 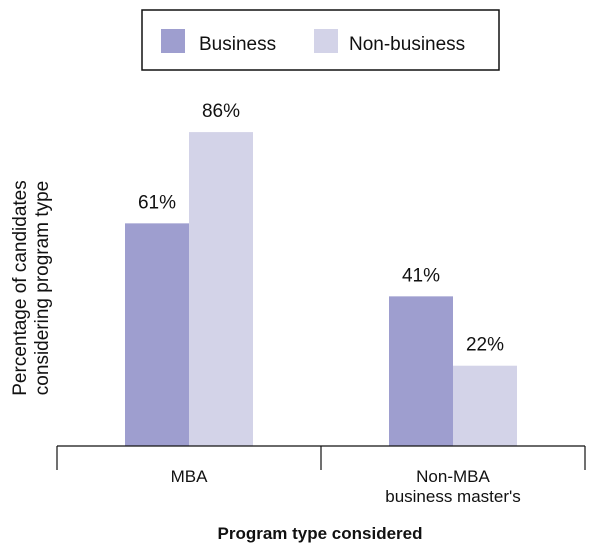 I want to click on x-tick-label: business master's, so click(x=453, y=496).